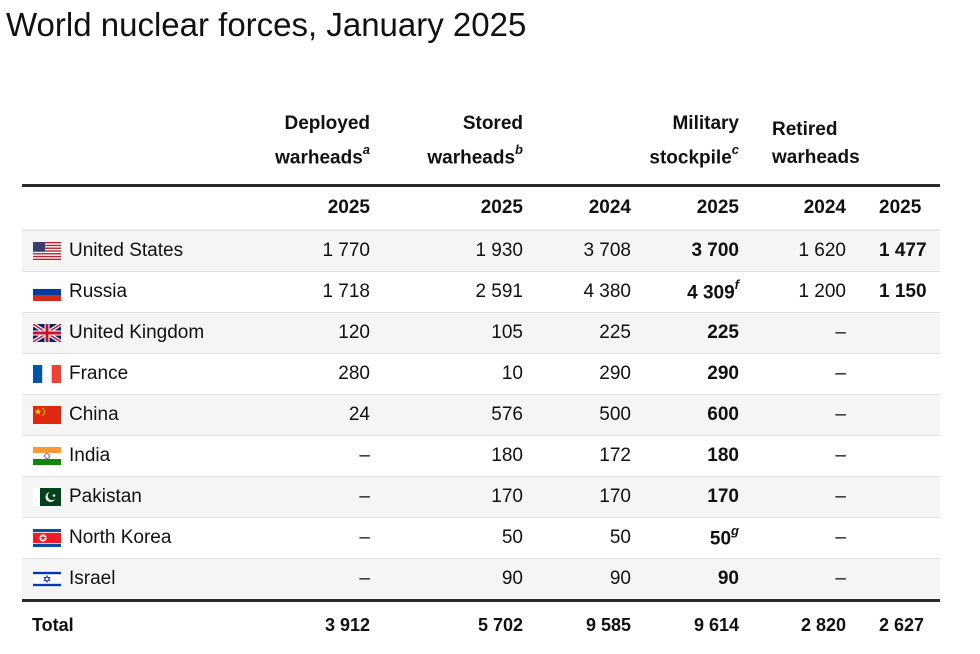  Describe the element at coordinates (903, 250) in the screenshot. I see `retired-2025-cell: 1 477` at that location.